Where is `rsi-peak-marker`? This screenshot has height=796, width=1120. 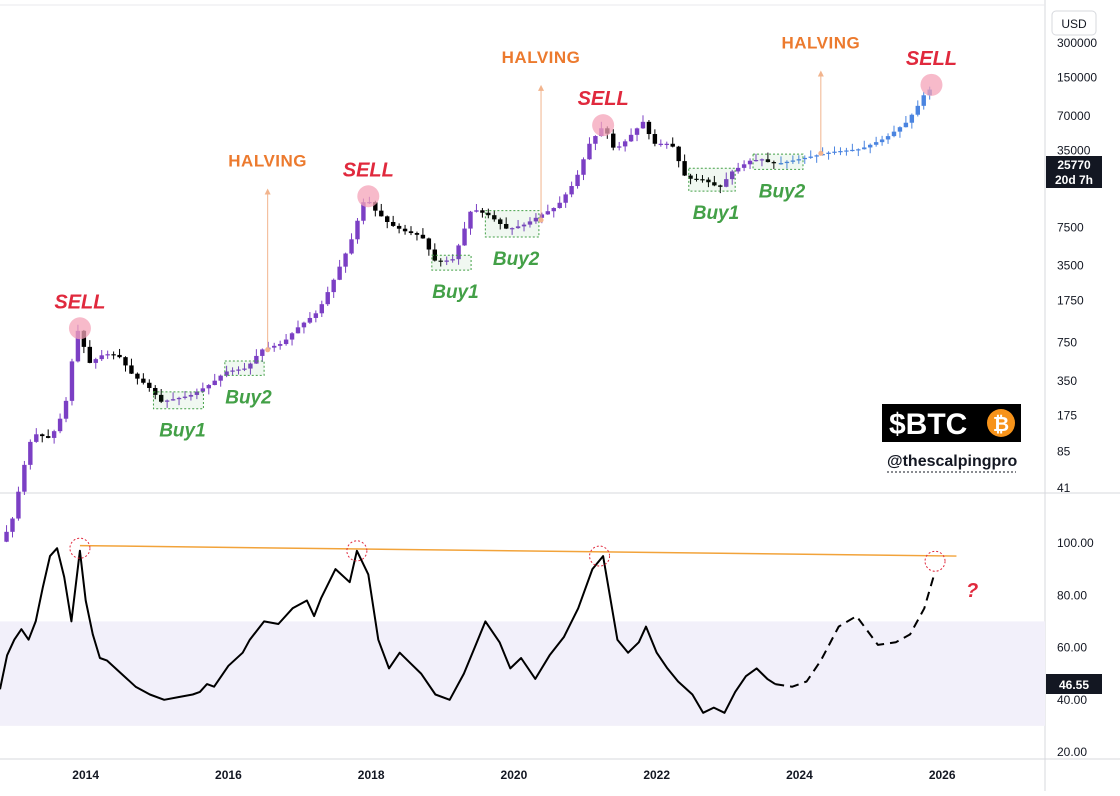
rsi-peak-marker is located at coordinates (600, 556).